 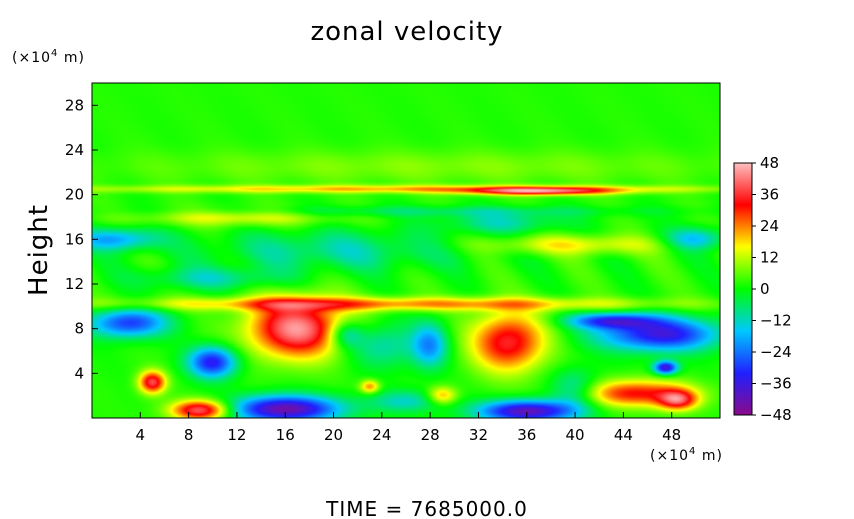 What do you see at coordinates (743, 289) in the screenshot?
I see `colorbar-gradient` at bounding box center [743, 289].